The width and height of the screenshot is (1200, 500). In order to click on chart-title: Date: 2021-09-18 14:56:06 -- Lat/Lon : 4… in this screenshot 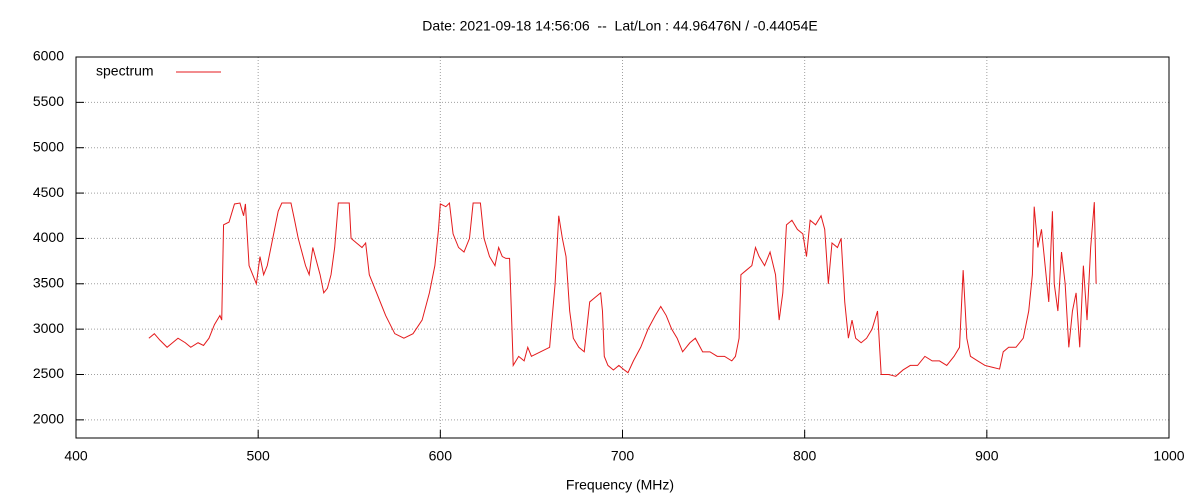, I will do `click(619, 26)`.